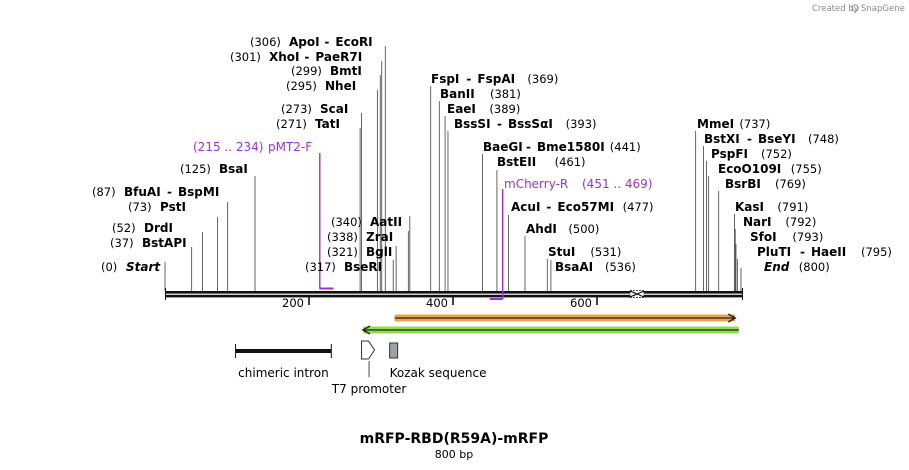  I want to click on site-bsssi-bsss-i: BssSI - BssSαI (393), so click(525, 124).